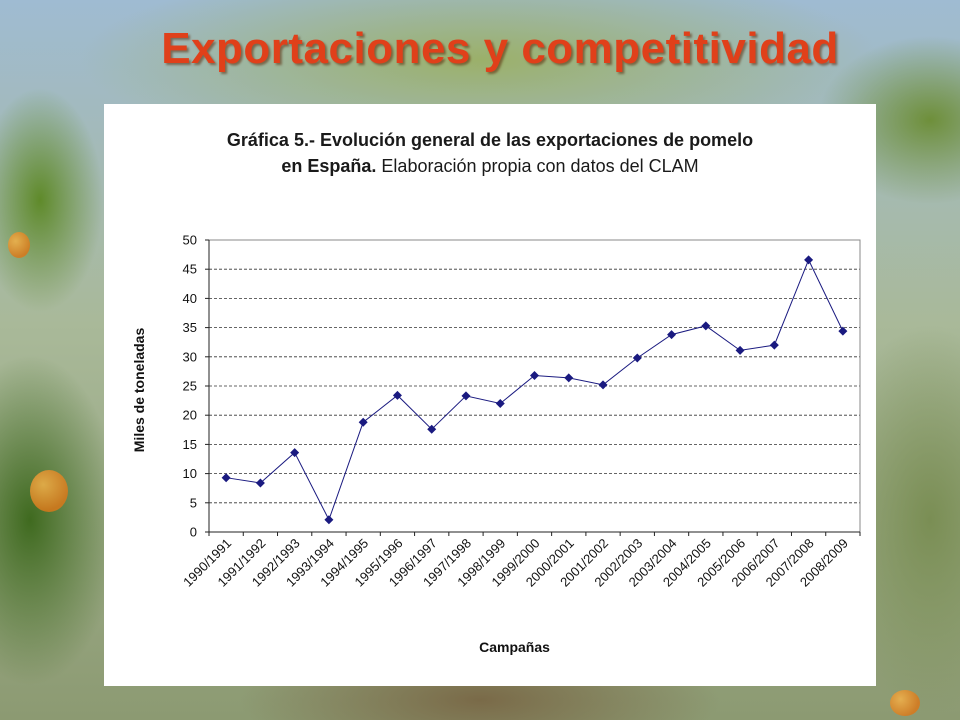  I want to click on y-tick-label: 5, so click(193, 502).